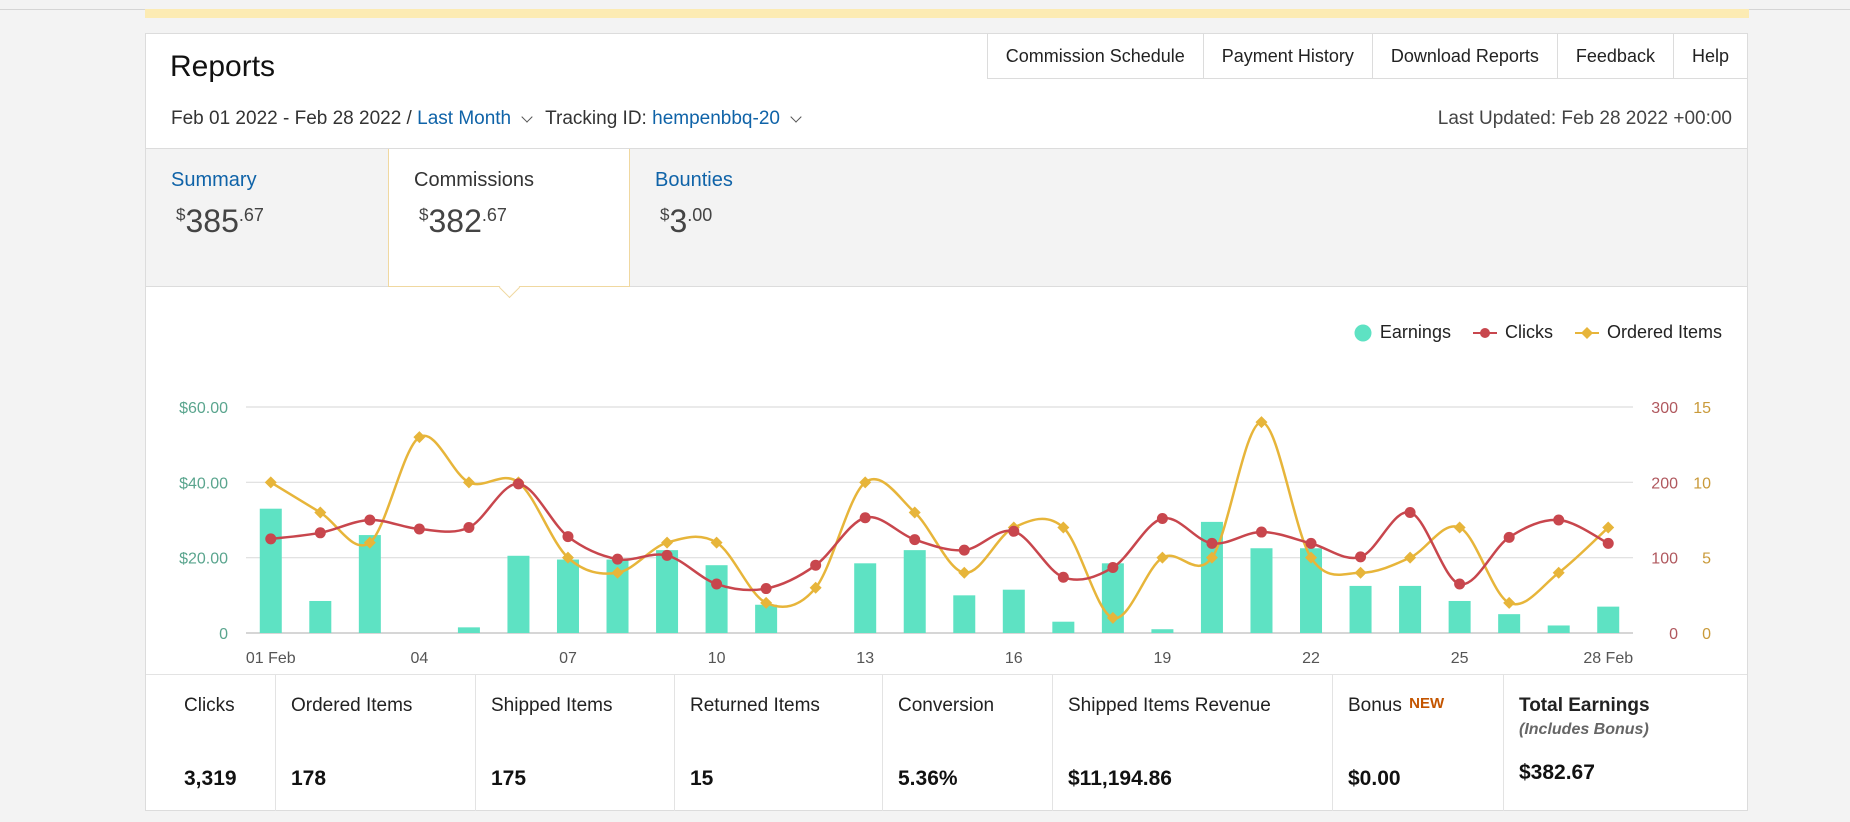 The height and width of the screenshot is (822, 1850). I want to click on circle-marker-icon, so click(1363, 332).